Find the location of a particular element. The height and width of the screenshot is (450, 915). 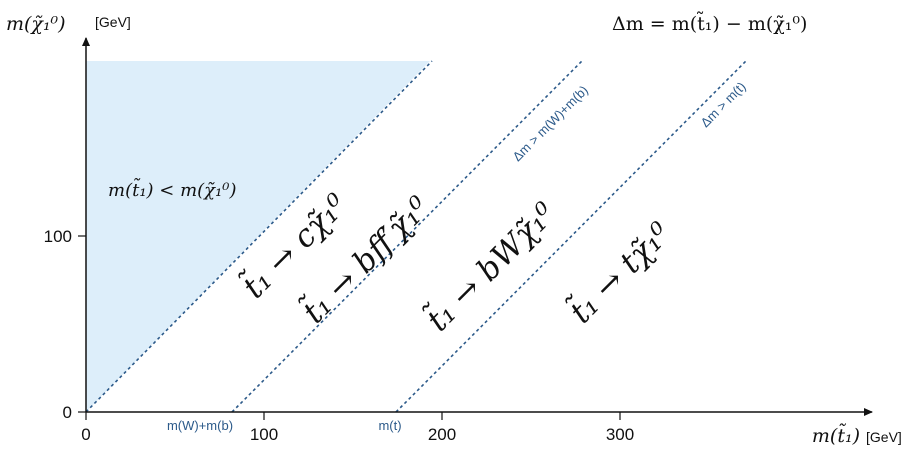

axis-label-w-b: m(W)+m(b) is located at coordinates (200, 425).